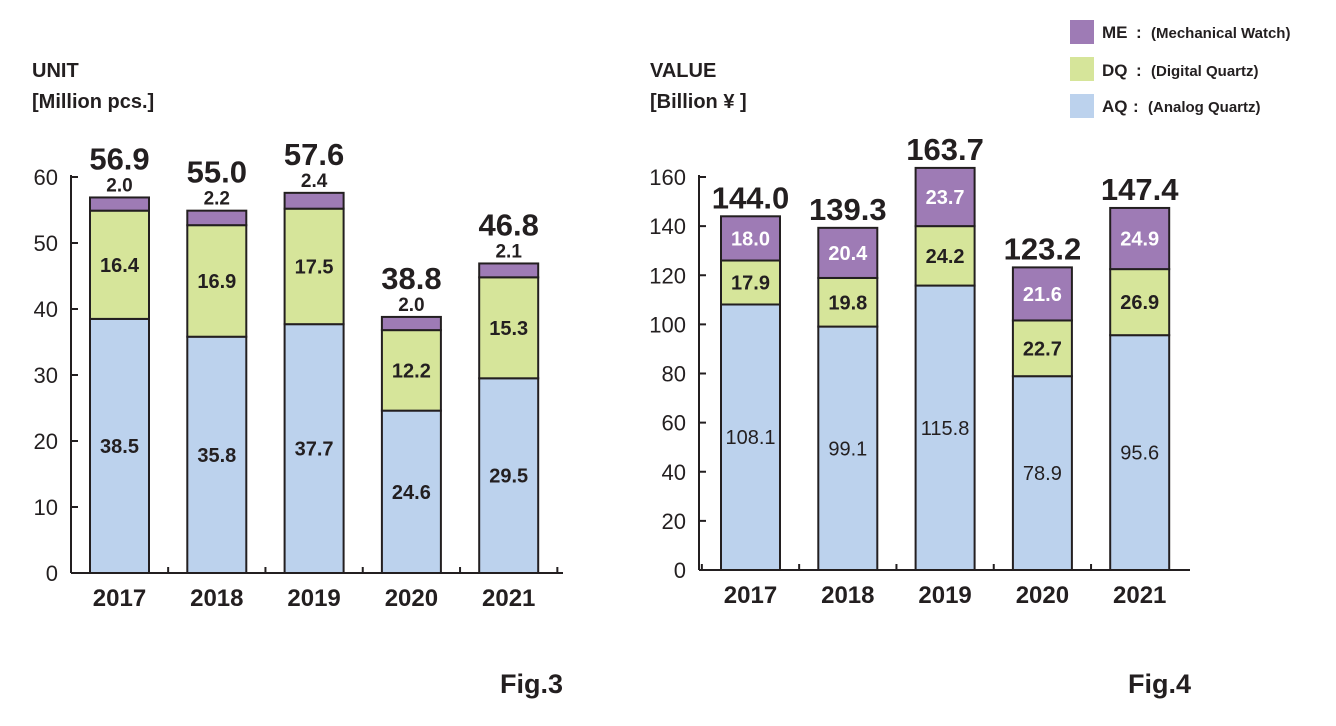 This screenshot has width=1336, height=726. I want to click on unit-bar-dq-2019-label: 17.5, so click(314, 267).